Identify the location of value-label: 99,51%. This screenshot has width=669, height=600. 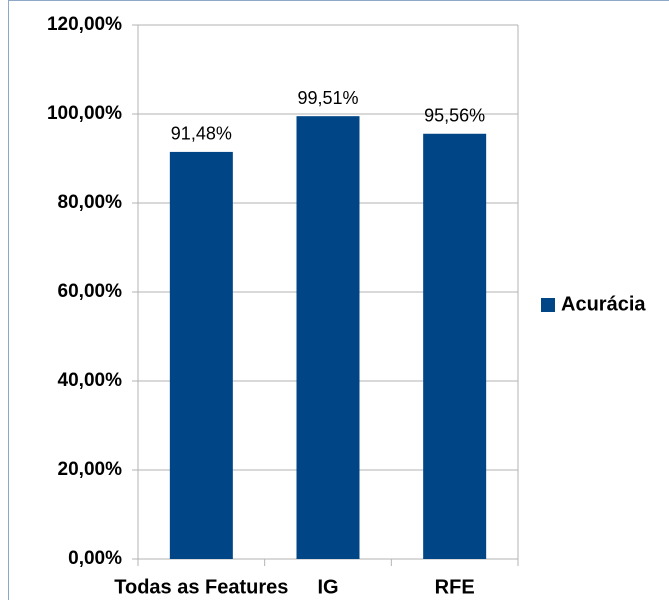
(327, 98).